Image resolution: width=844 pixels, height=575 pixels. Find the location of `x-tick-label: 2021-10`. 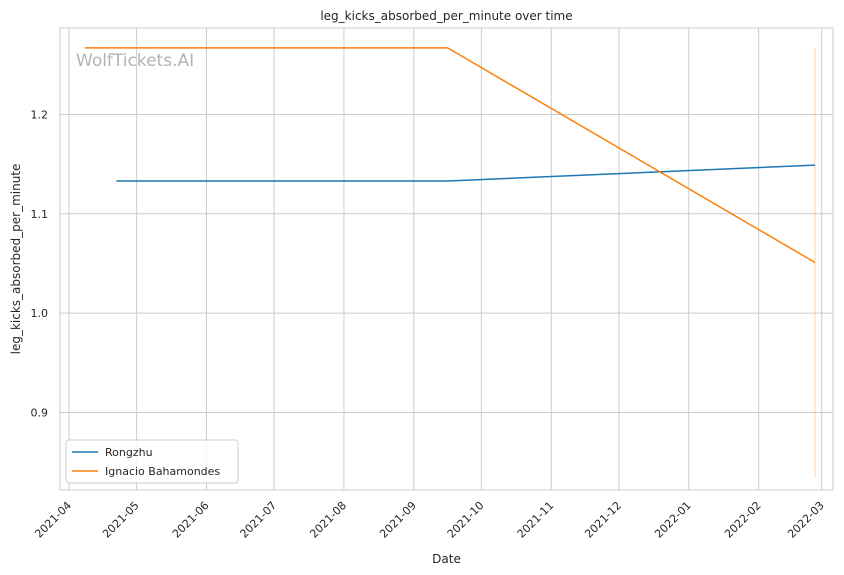

x-tick-label: 2021-10 is located at coordinates (466, 520).